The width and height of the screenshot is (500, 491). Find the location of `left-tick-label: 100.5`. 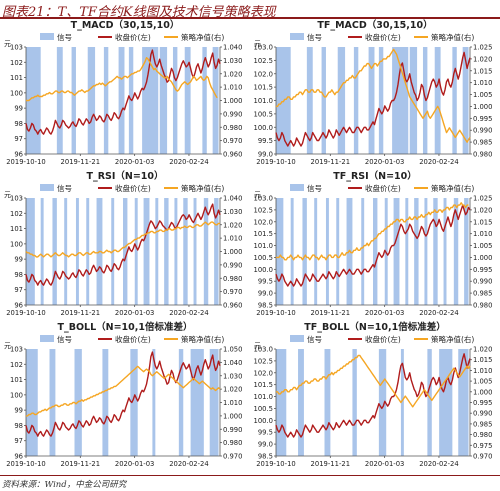

left-tick-label: 100.5 is located at coordinates (263, 258).